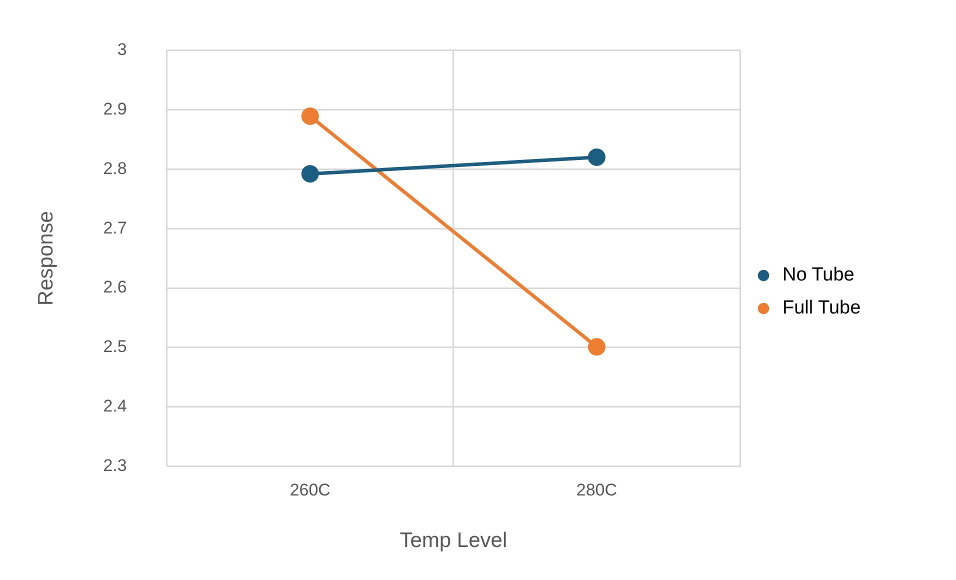 The width and height of the screenshot is (956, 580). Describe the element at coordinates (122, 49) in the screenshot. I see `y-tick-label: 3` at that location.